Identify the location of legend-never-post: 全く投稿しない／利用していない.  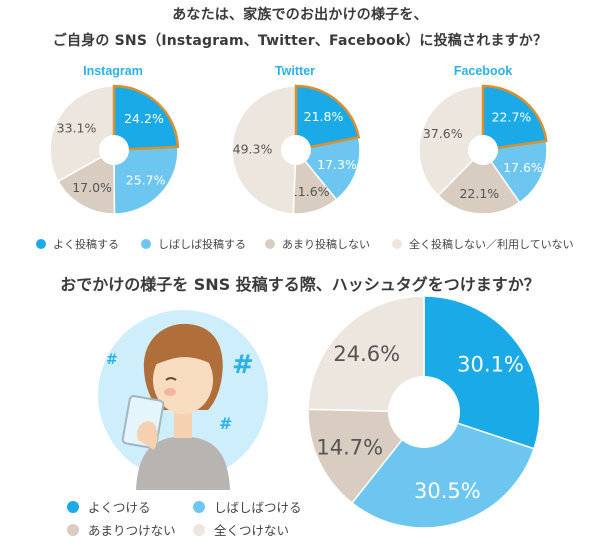
(483, 244).